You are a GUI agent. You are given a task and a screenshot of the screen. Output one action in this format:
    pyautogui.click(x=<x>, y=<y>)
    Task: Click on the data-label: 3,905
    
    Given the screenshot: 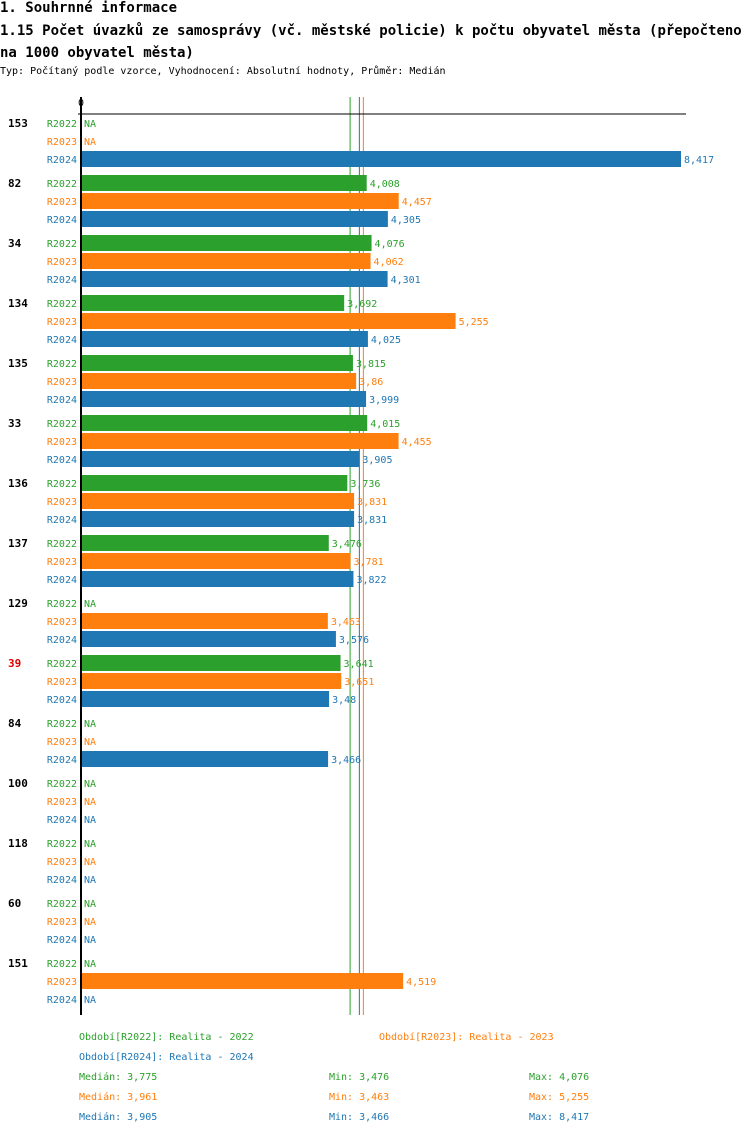 What is the action you would take?
    pyautogui.click(x=377, y=460)
    